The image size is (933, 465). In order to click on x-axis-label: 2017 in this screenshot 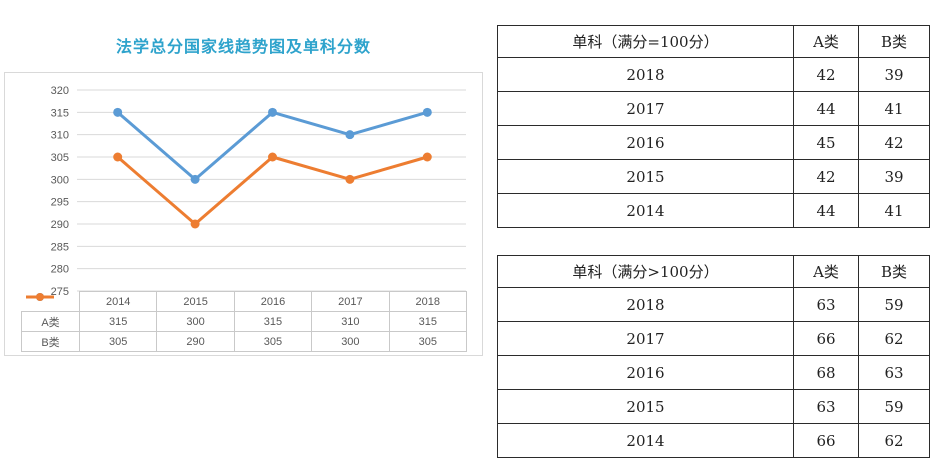, I will do `click(350, 301)`.